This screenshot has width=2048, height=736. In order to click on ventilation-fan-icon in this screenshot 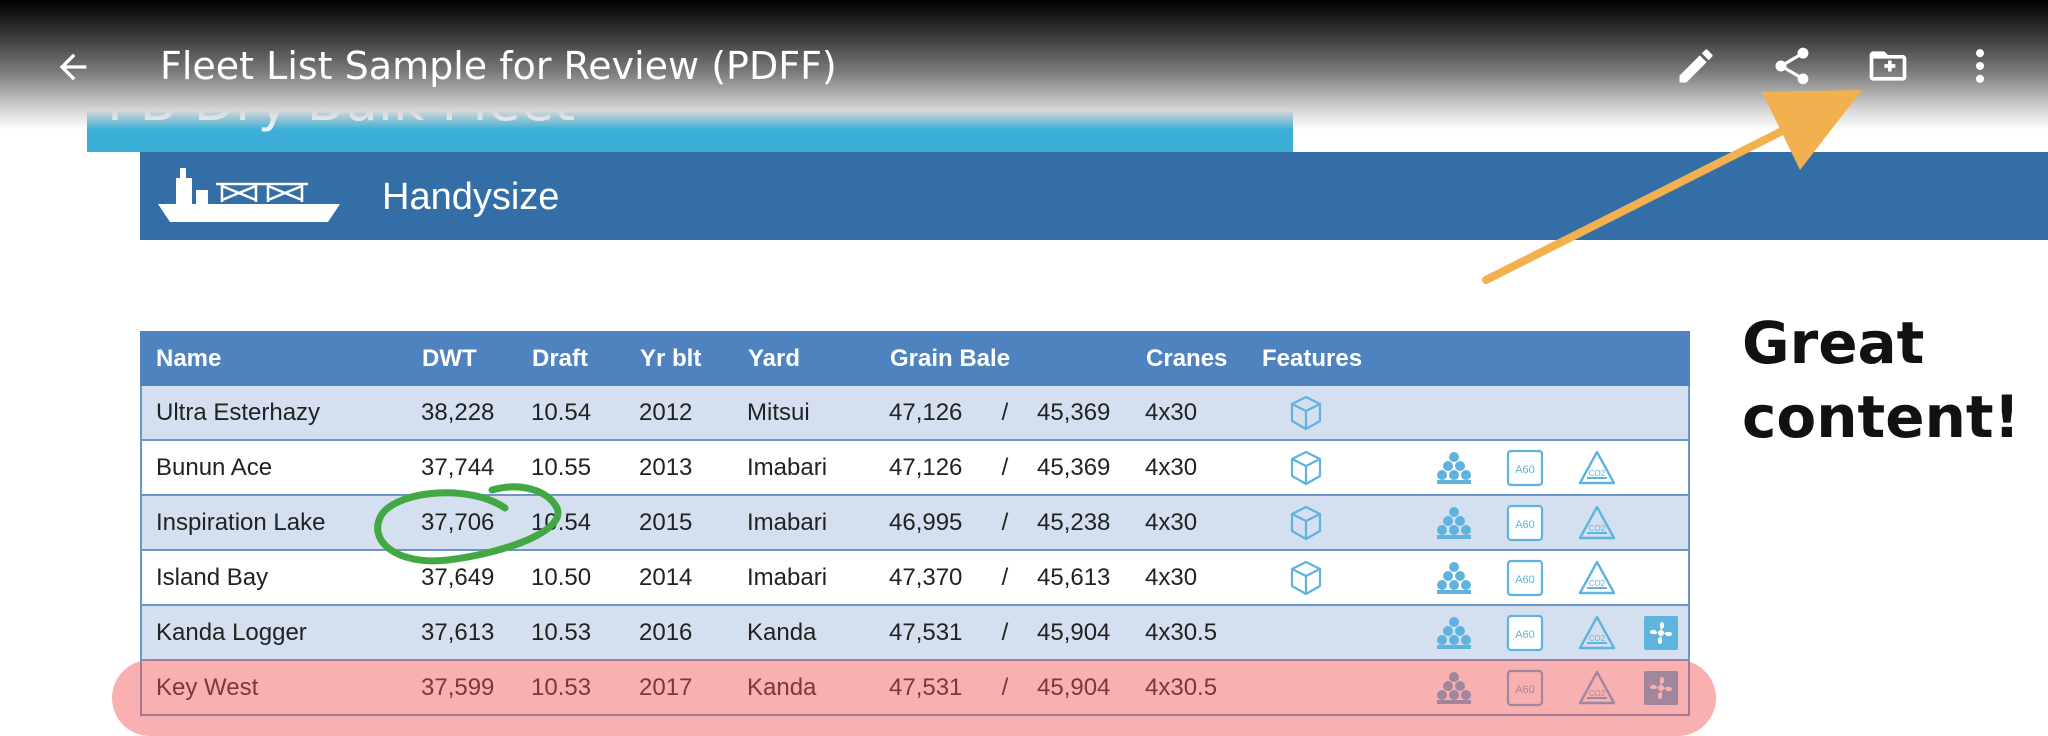, I will do `click(1660, 687)`.